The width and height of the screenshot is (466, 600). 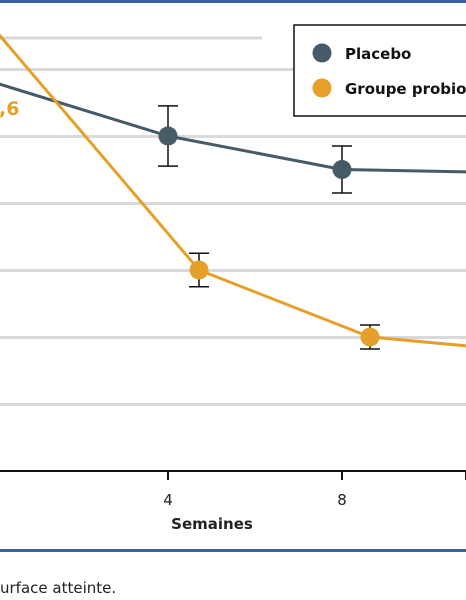 What do you see at coordinates (378, 54) in the screenshot?
I see `legend-label: Placebo` at bounding box center [378, 54].